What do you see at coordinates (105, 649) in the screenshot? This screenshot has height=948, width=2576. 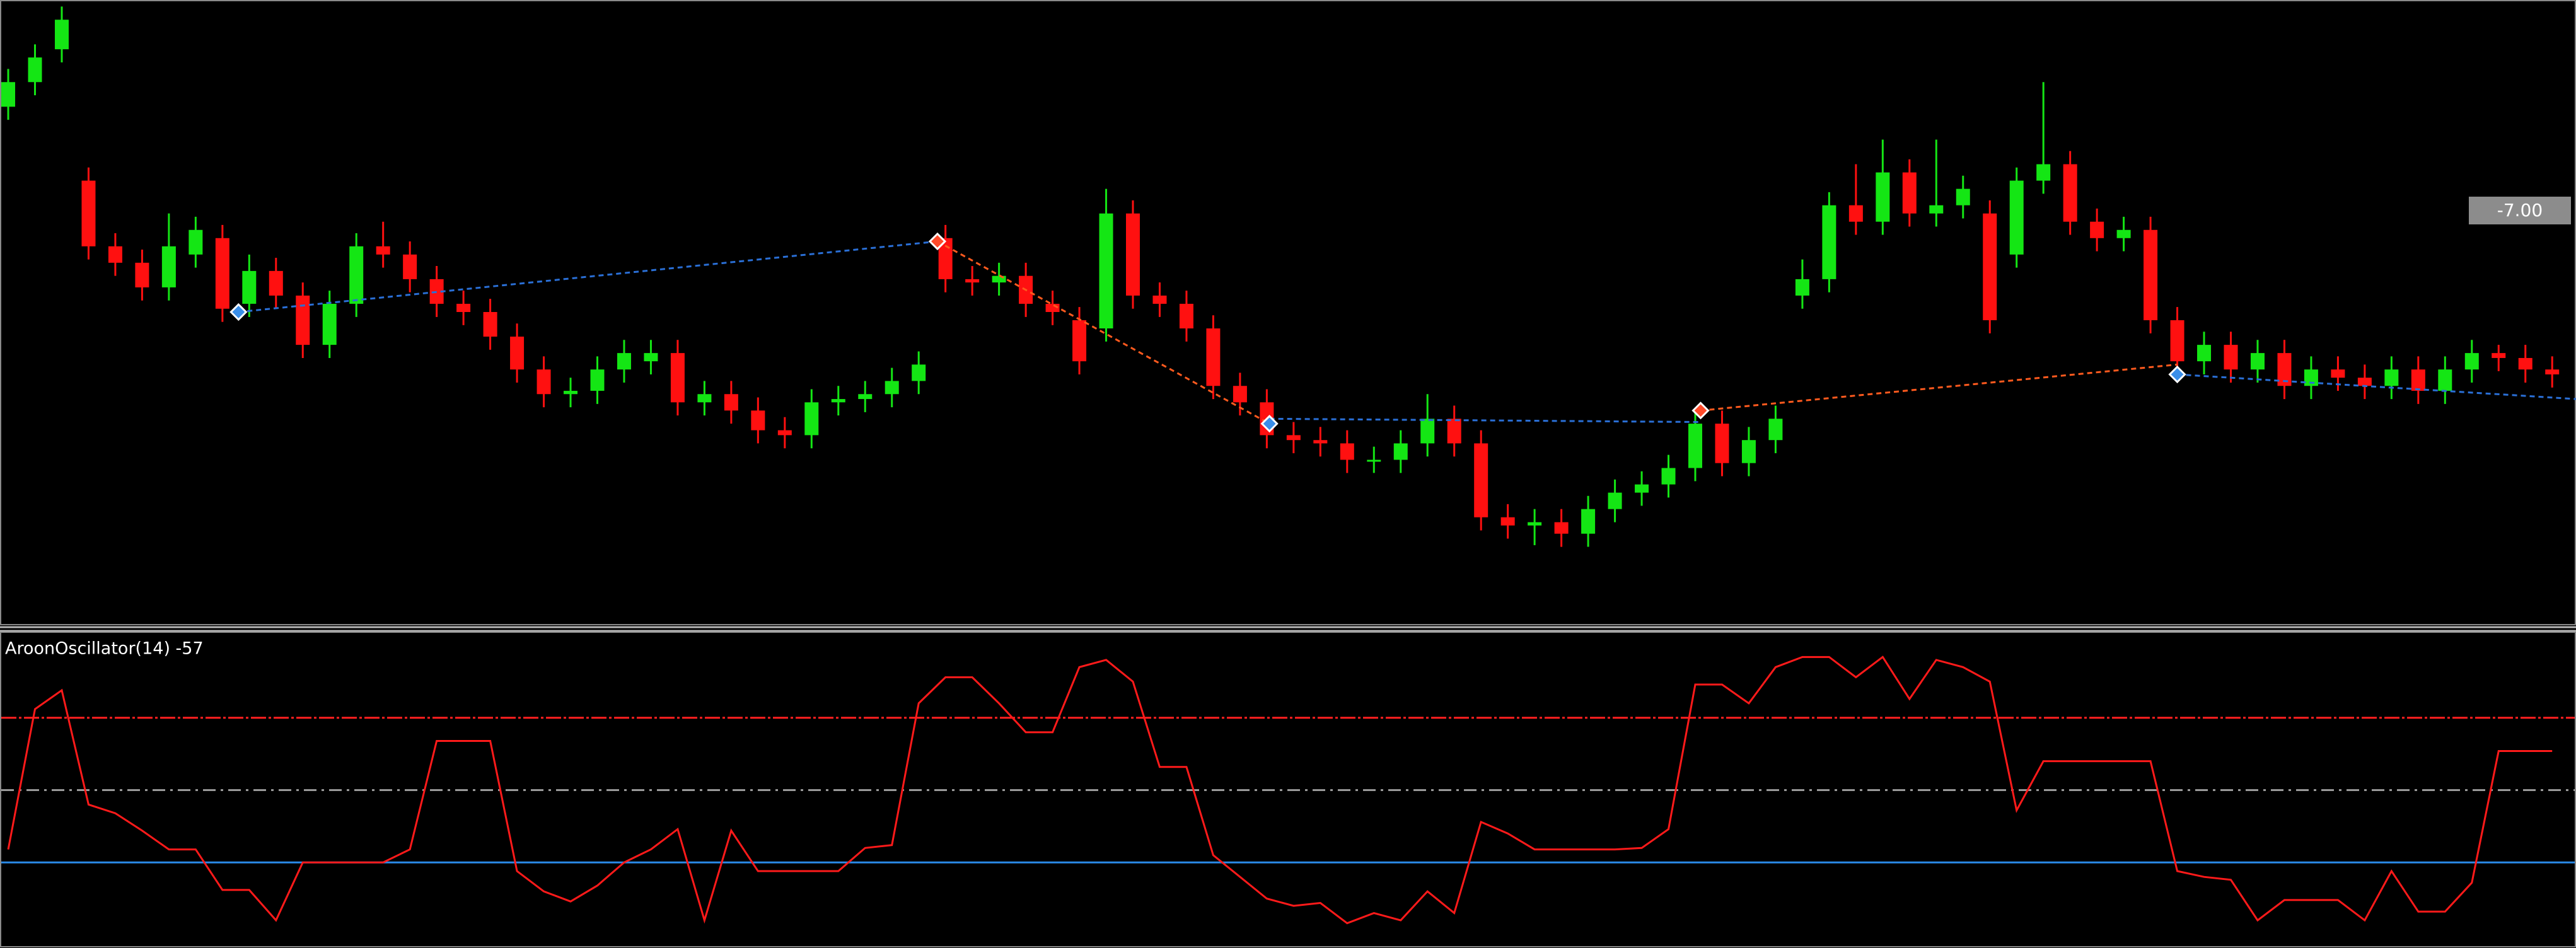 I see `indicator-title: AroonOscillator(14) -57` at bounding box center [105, 649].